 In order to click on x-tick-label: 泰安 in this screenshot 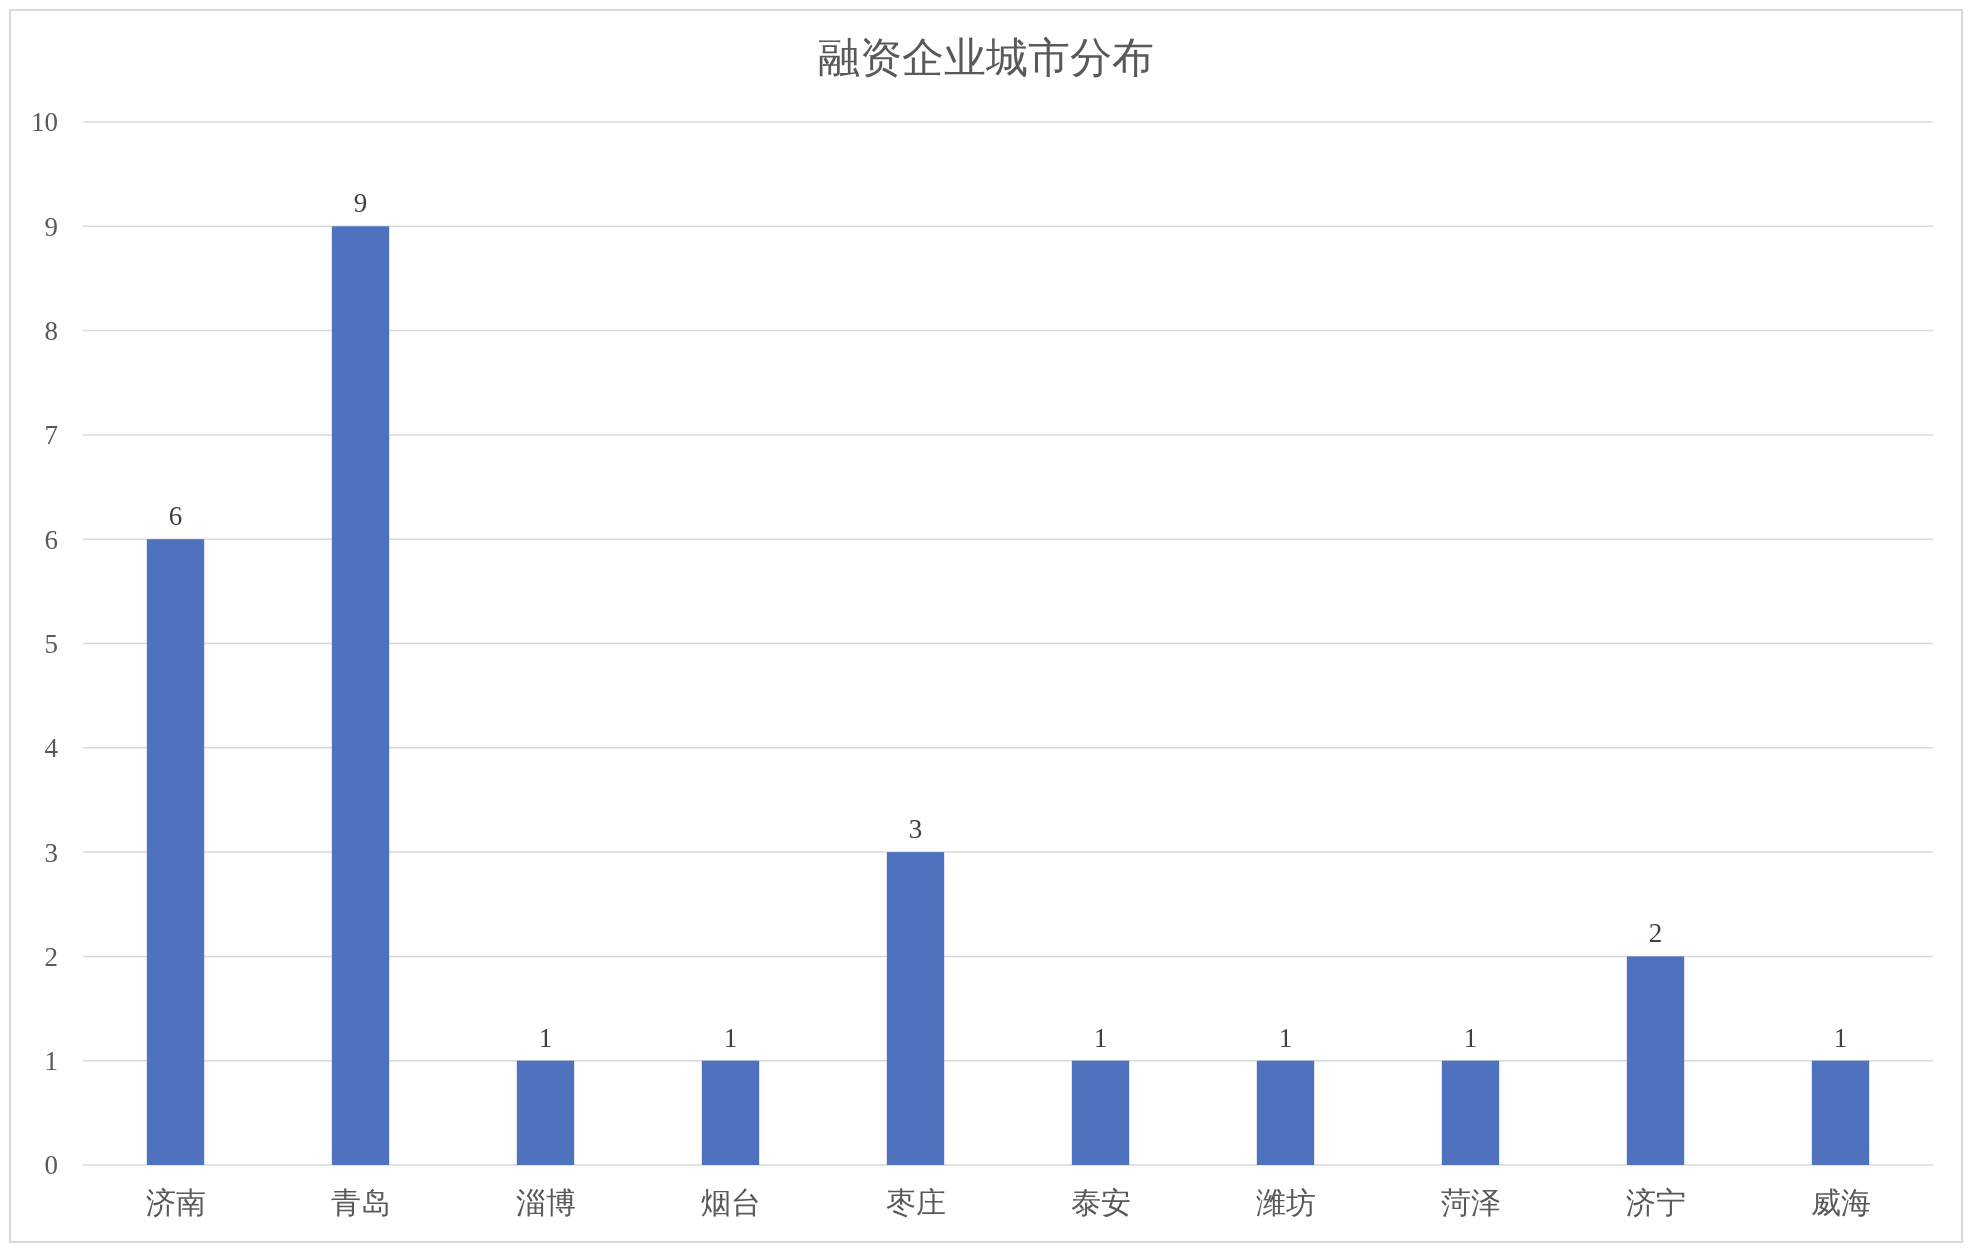, I will do `click(1100, 1202)`.